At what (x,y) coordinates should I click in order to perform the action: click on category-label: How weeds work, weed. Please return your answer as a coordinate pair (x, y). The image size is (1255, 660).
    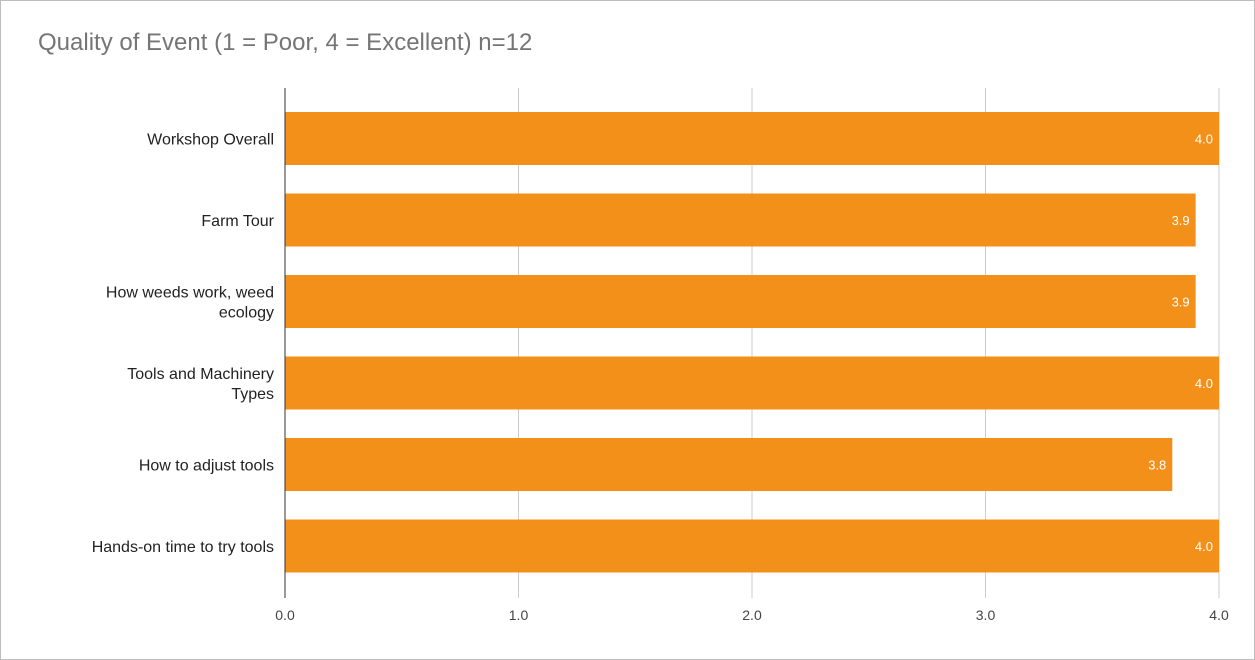
    Looking at the image, I should click on (190, 293).